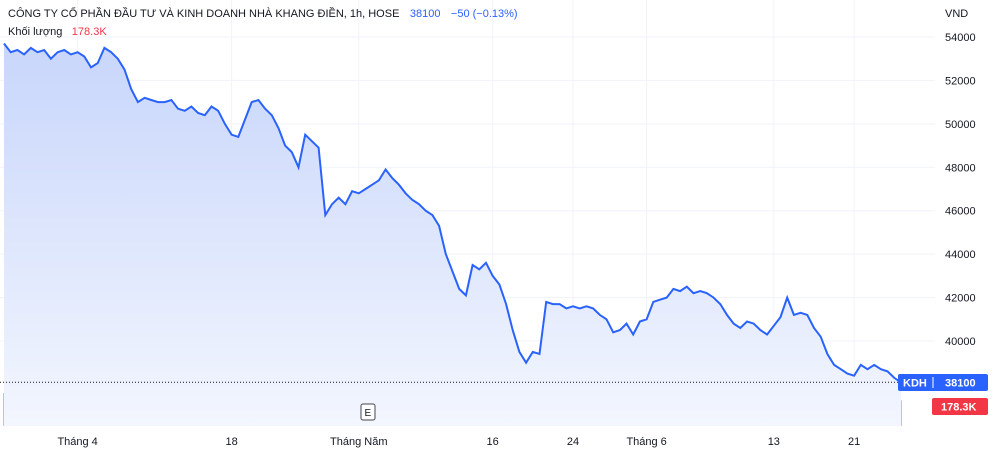  What do you see at coordinates (774, 442) in the screenshot?
I see `x-tick-label: 13` at bounding box center [774, 442].